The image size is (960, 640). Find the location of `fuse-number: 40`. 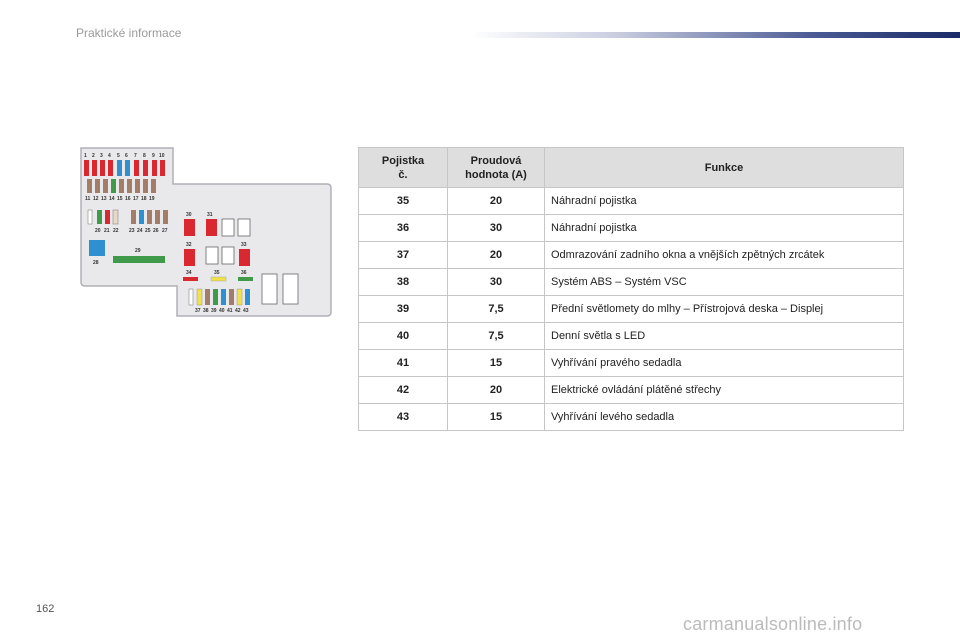

fuse-number: 40 is located at coordinates (403, 336).